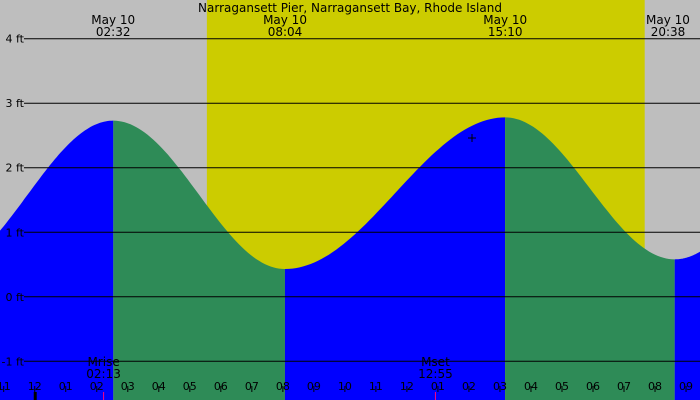 This screenshot has height=400, width=700. I want to click on y-tick-label: 2 ft, so click(15, 168).